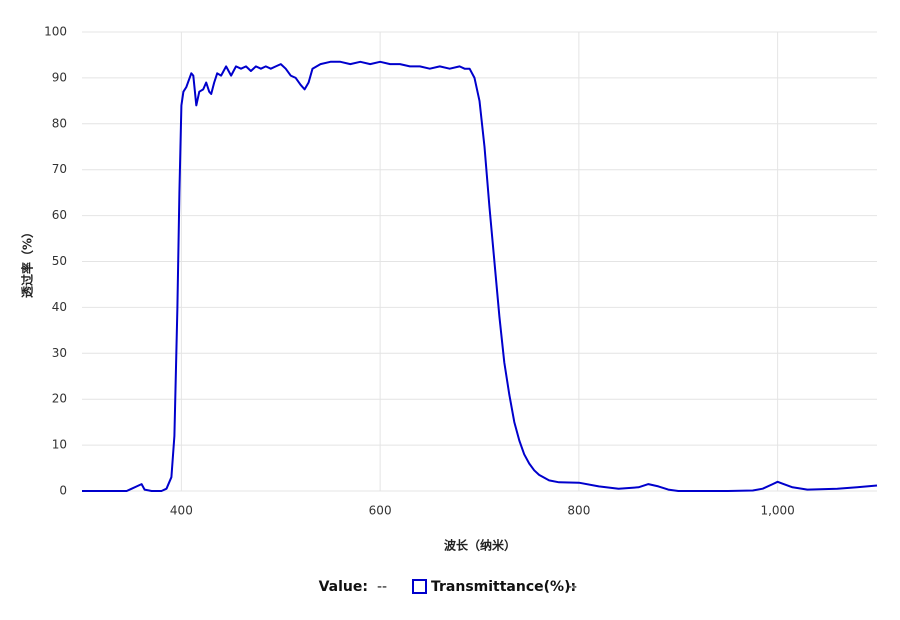  Describe the element at coordinates (59, 215) in the screenshot. I see `y-tick-label: 60` at that location.